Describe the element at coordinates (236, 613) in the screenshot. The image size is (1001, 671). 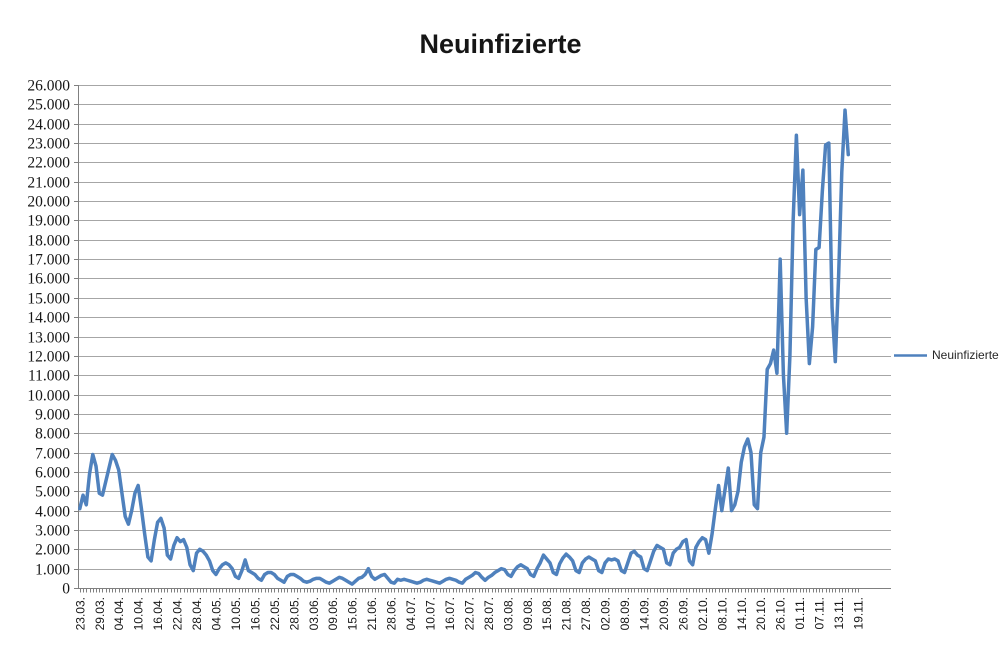
I see `x-axis-label: 10.05.` at that location.